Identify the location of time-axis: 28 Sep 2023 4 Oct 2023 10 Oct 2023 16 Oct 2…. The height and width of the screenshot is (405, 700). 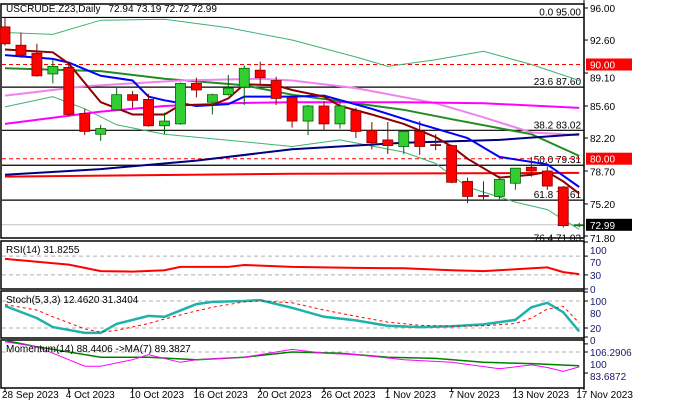
(317, 394).